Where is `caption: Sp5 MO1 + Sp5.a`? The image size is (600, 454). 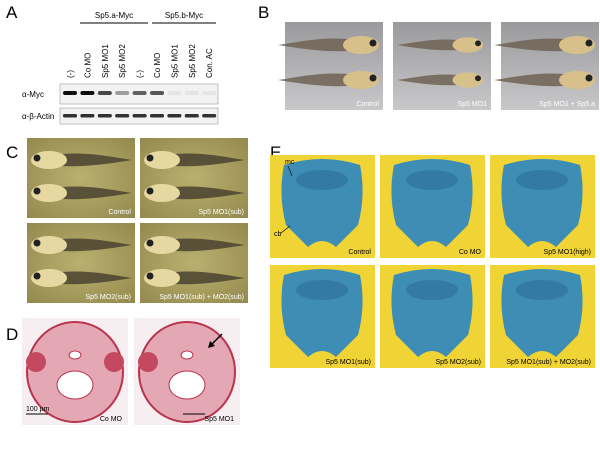 caption: Sp5 MO1 + Sp5.a is located at coordinates (567, 104).